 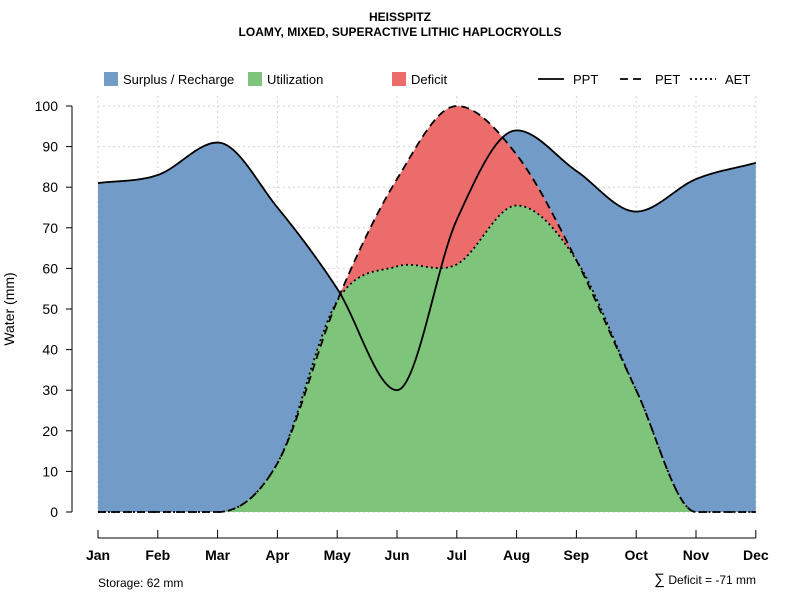 What do you see at coordinates (585, 79) in the screenshot?
I see `legend-label: PPT` at bounding box center [585, 79].